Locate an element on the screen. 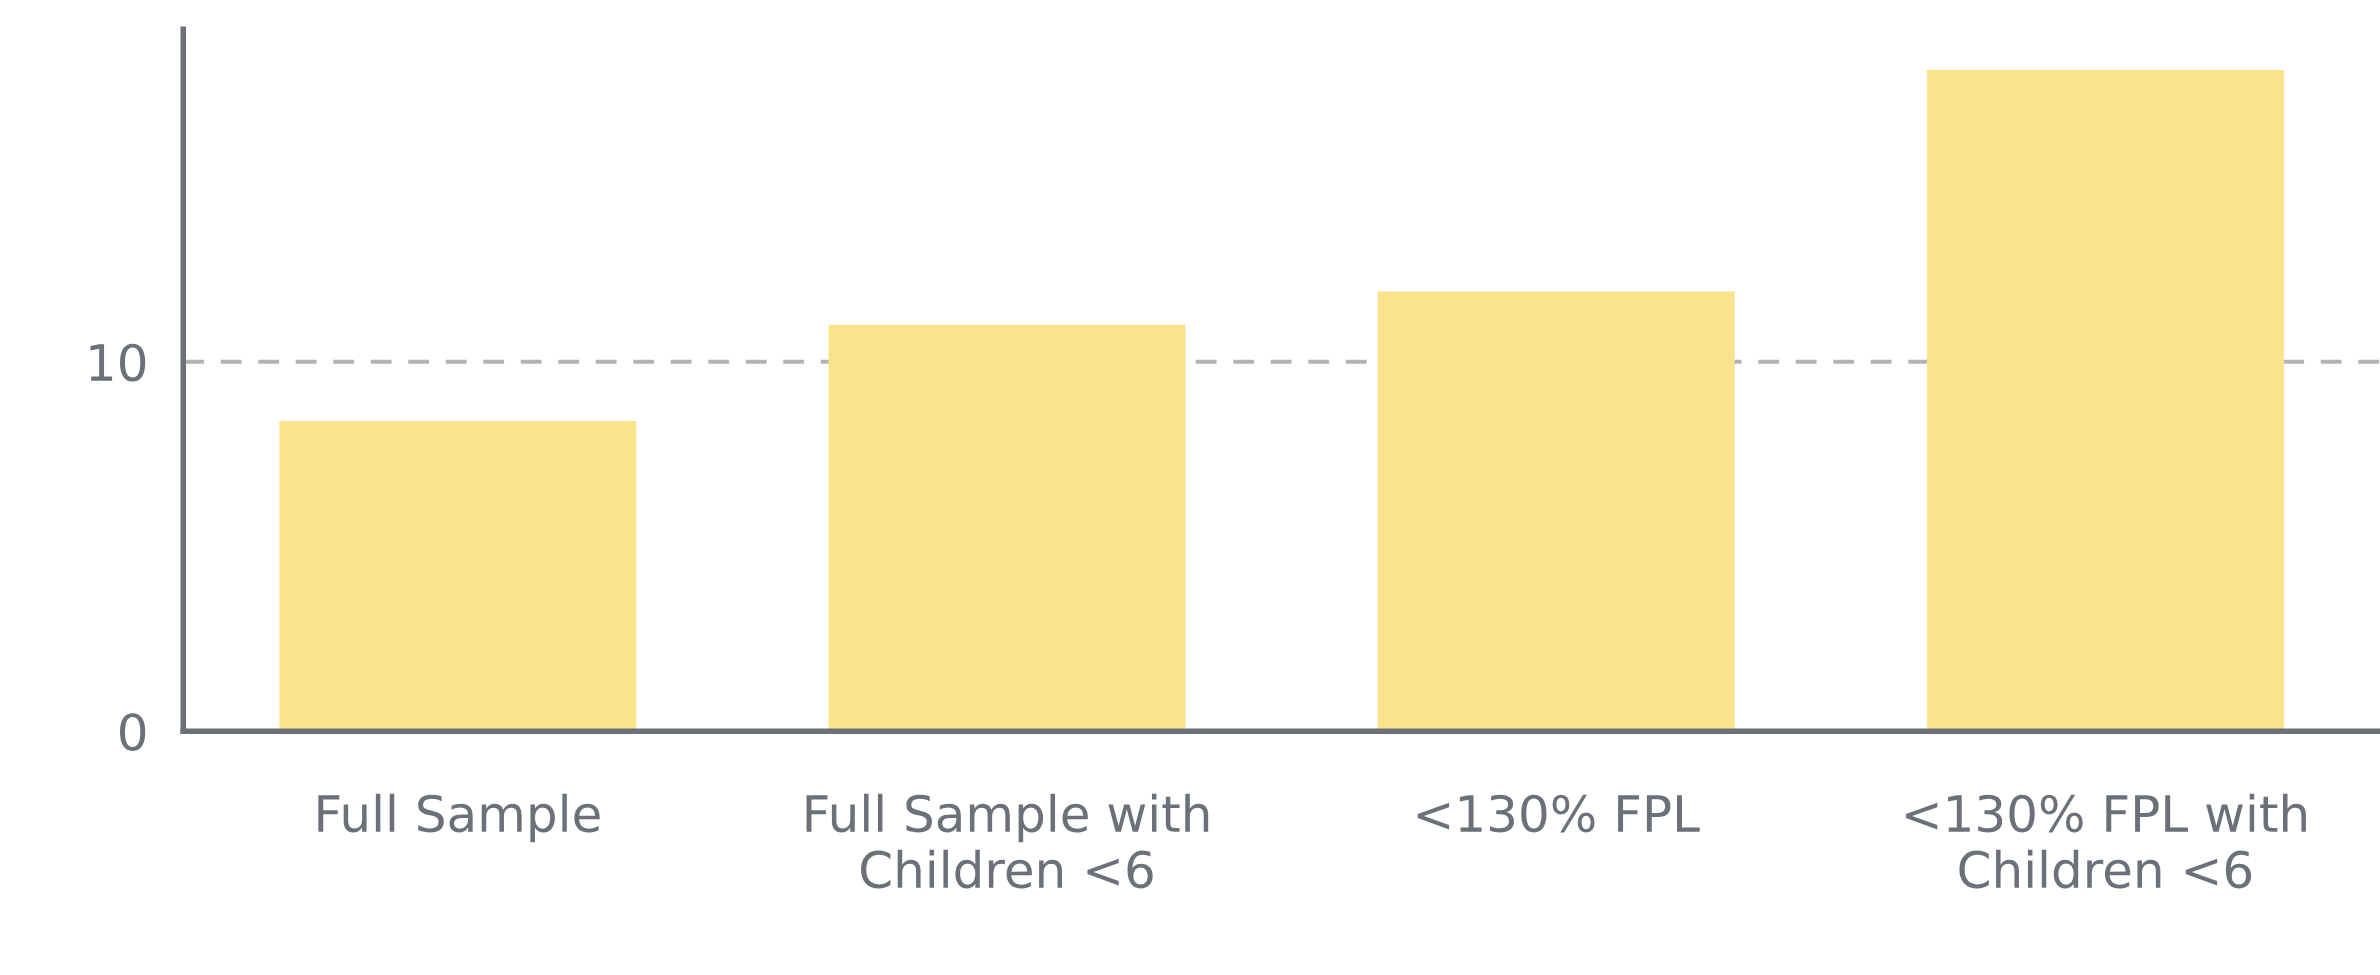  y-tick-label: 0 is located at coordinates (133, 732).